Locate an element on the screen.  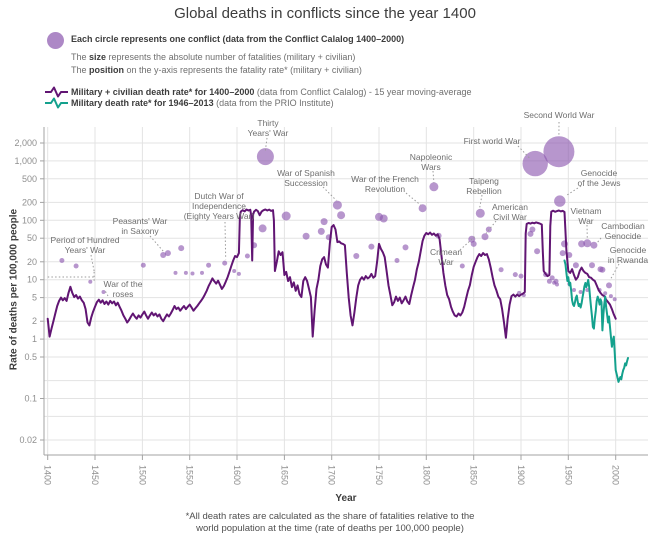
y-tick-label: 100 is located at coordinates (29, 220).